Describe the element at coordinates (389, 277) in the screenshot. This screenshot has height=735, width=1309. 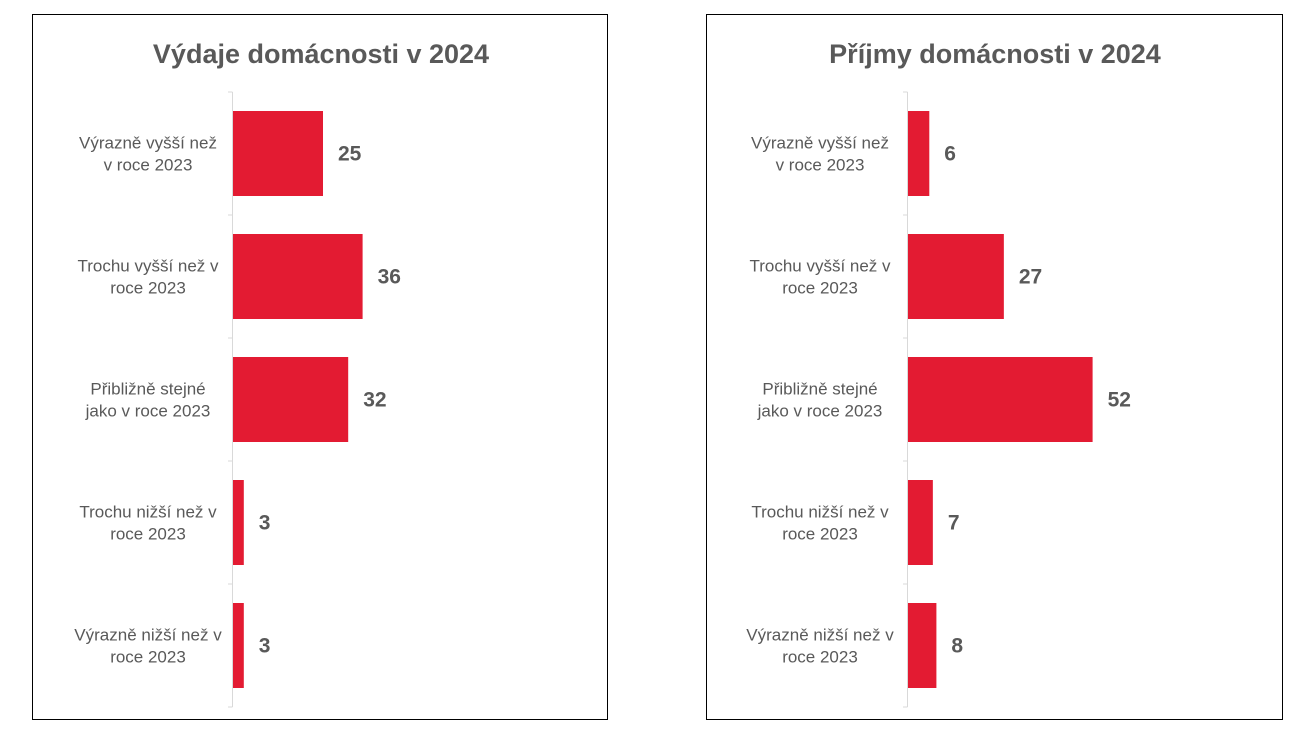
I see `expenses-data-label: 36` at that location.